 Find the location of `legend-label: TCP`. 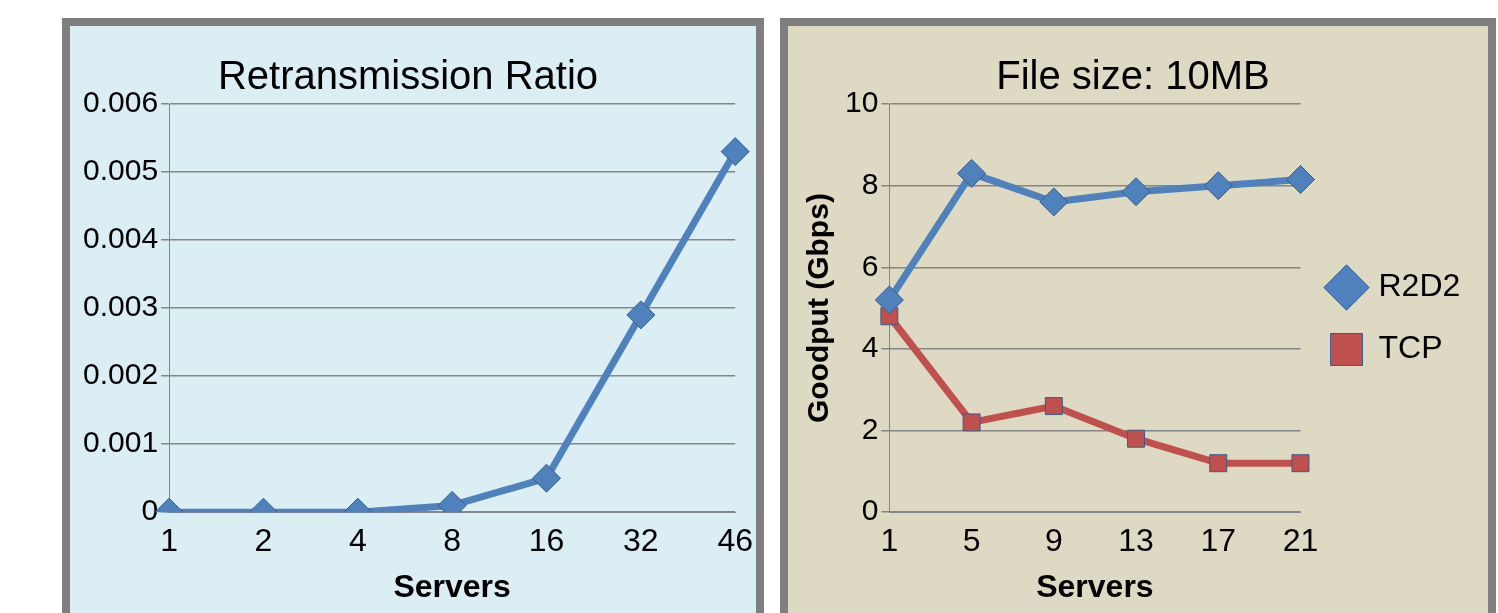

legend-label: TCP is located at coordinates (1410, 347).